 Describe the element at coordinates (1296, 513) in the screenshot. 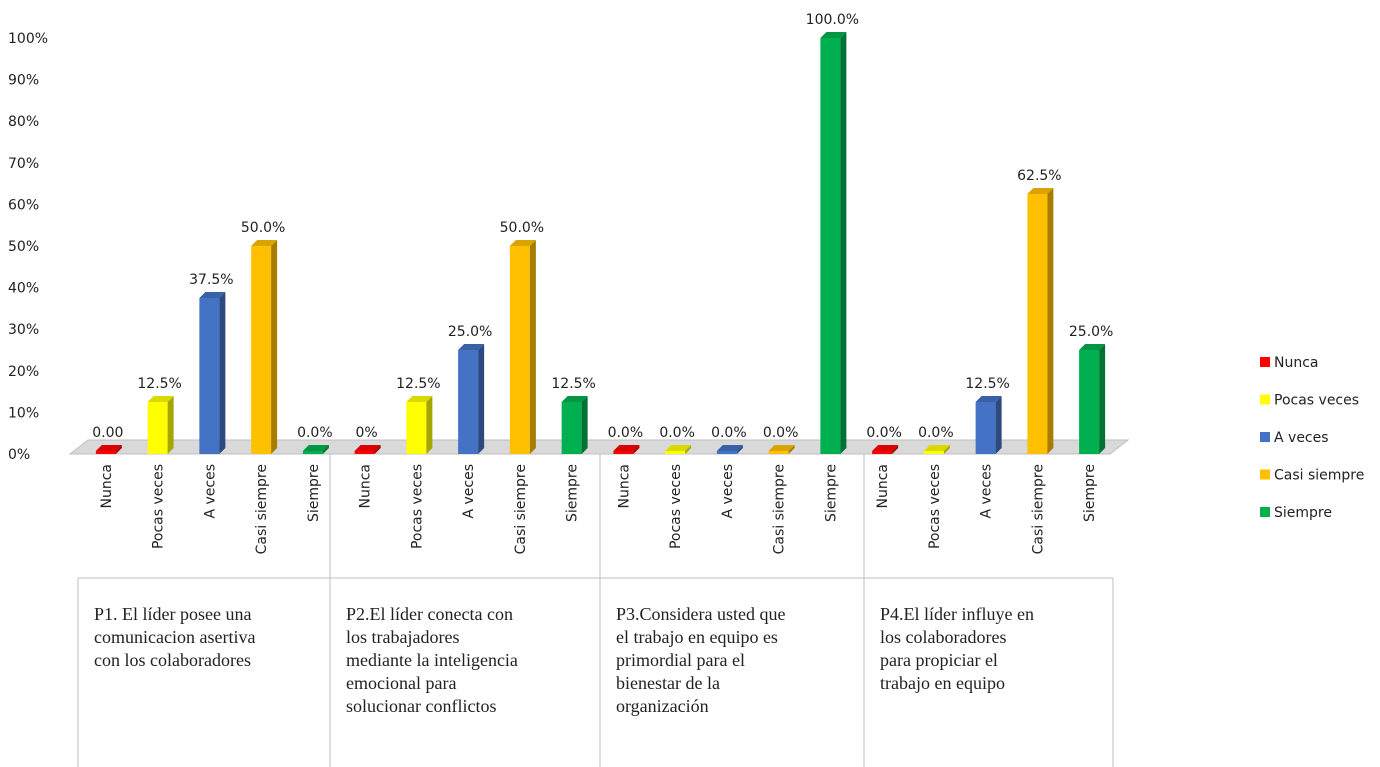

I see `legend-item: Siempre` at that location.